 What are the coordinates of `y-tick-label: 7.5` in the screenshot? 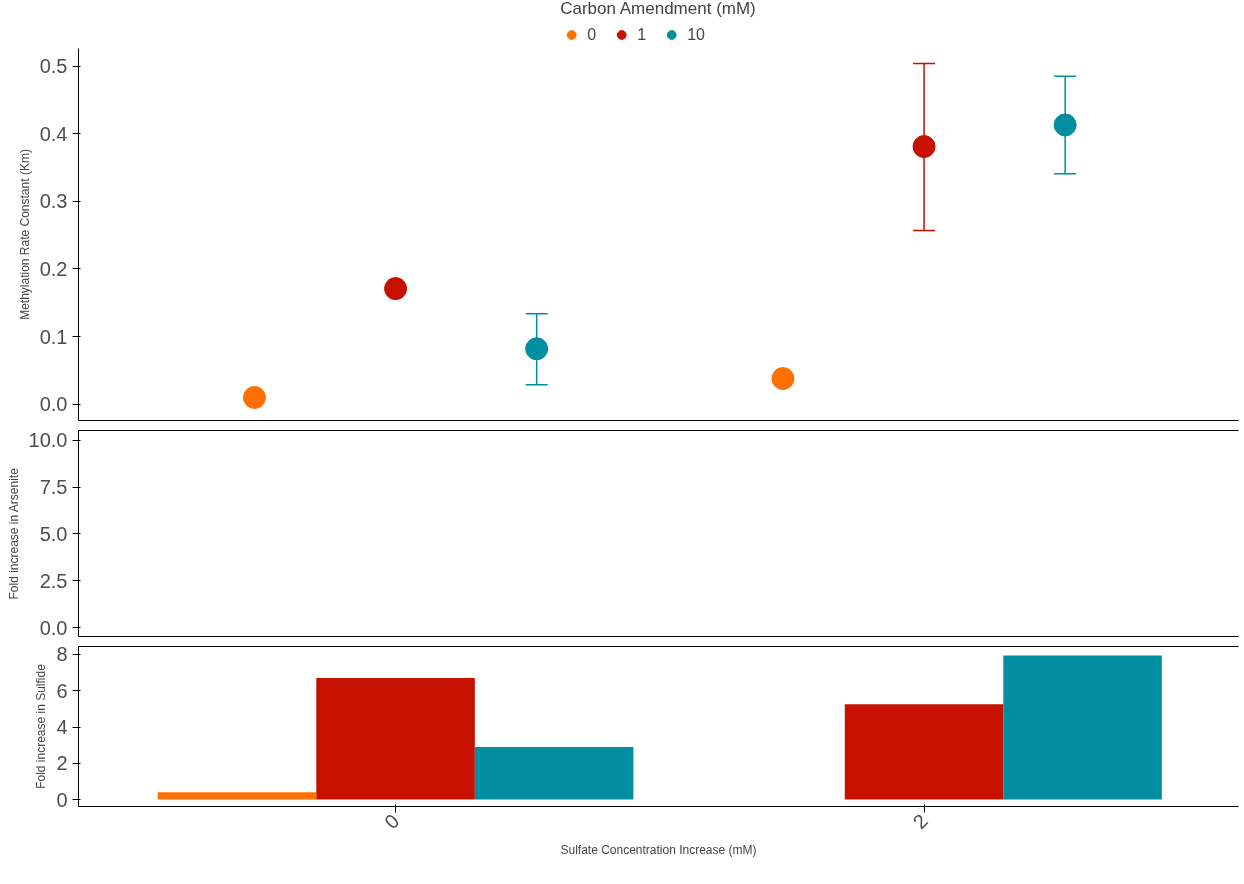 It's located at (53, 487).